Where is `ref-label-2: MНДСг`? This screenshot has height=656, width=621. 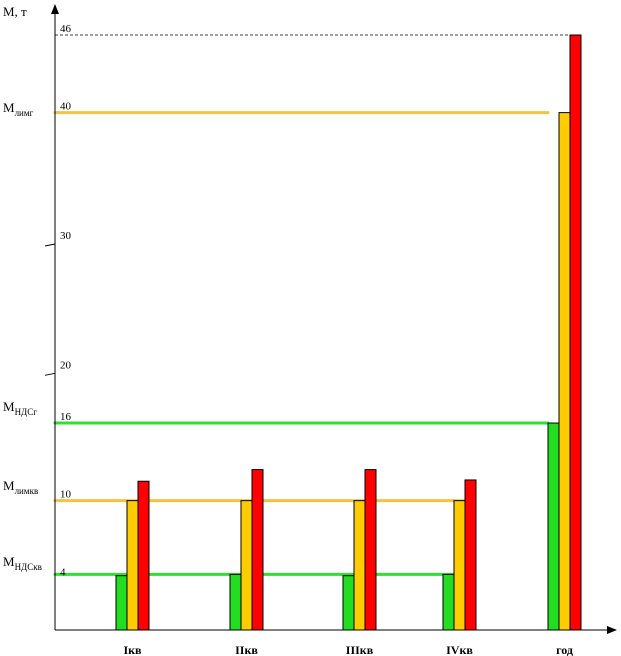 ref-label-2: MНДСг is located at coordinates (20, 408).